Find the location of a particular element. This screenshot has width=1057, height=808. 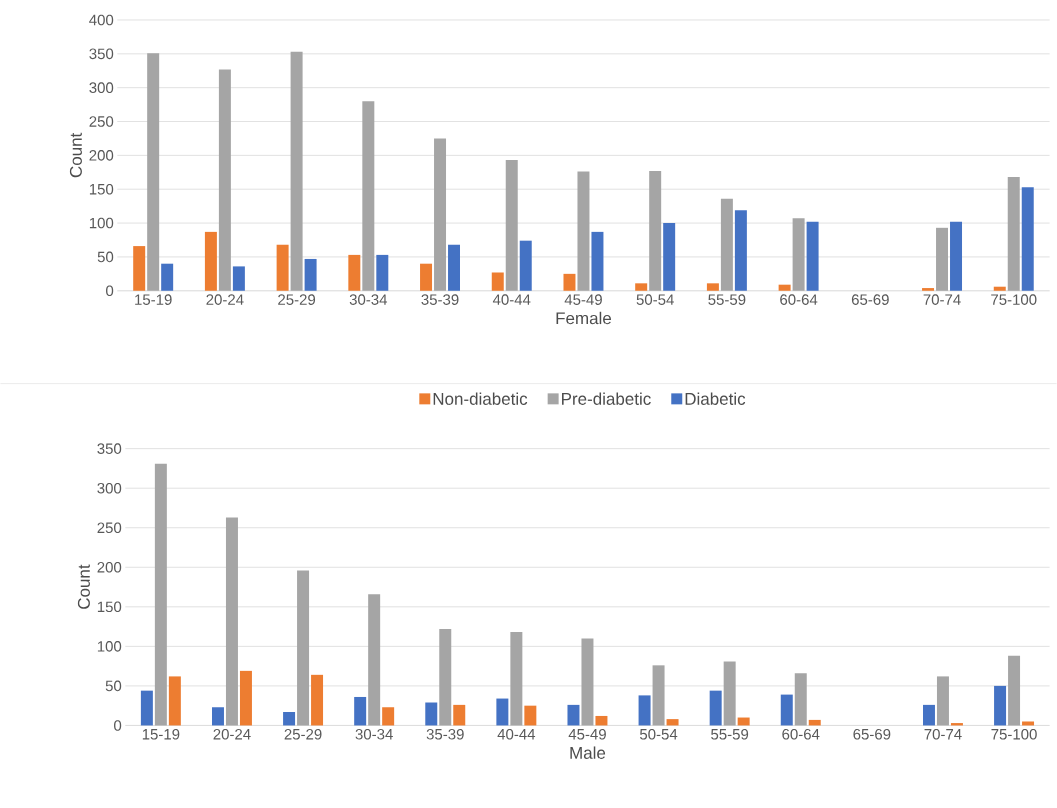

x-tick-label: 50-54 is located at coordinates (655, 299).